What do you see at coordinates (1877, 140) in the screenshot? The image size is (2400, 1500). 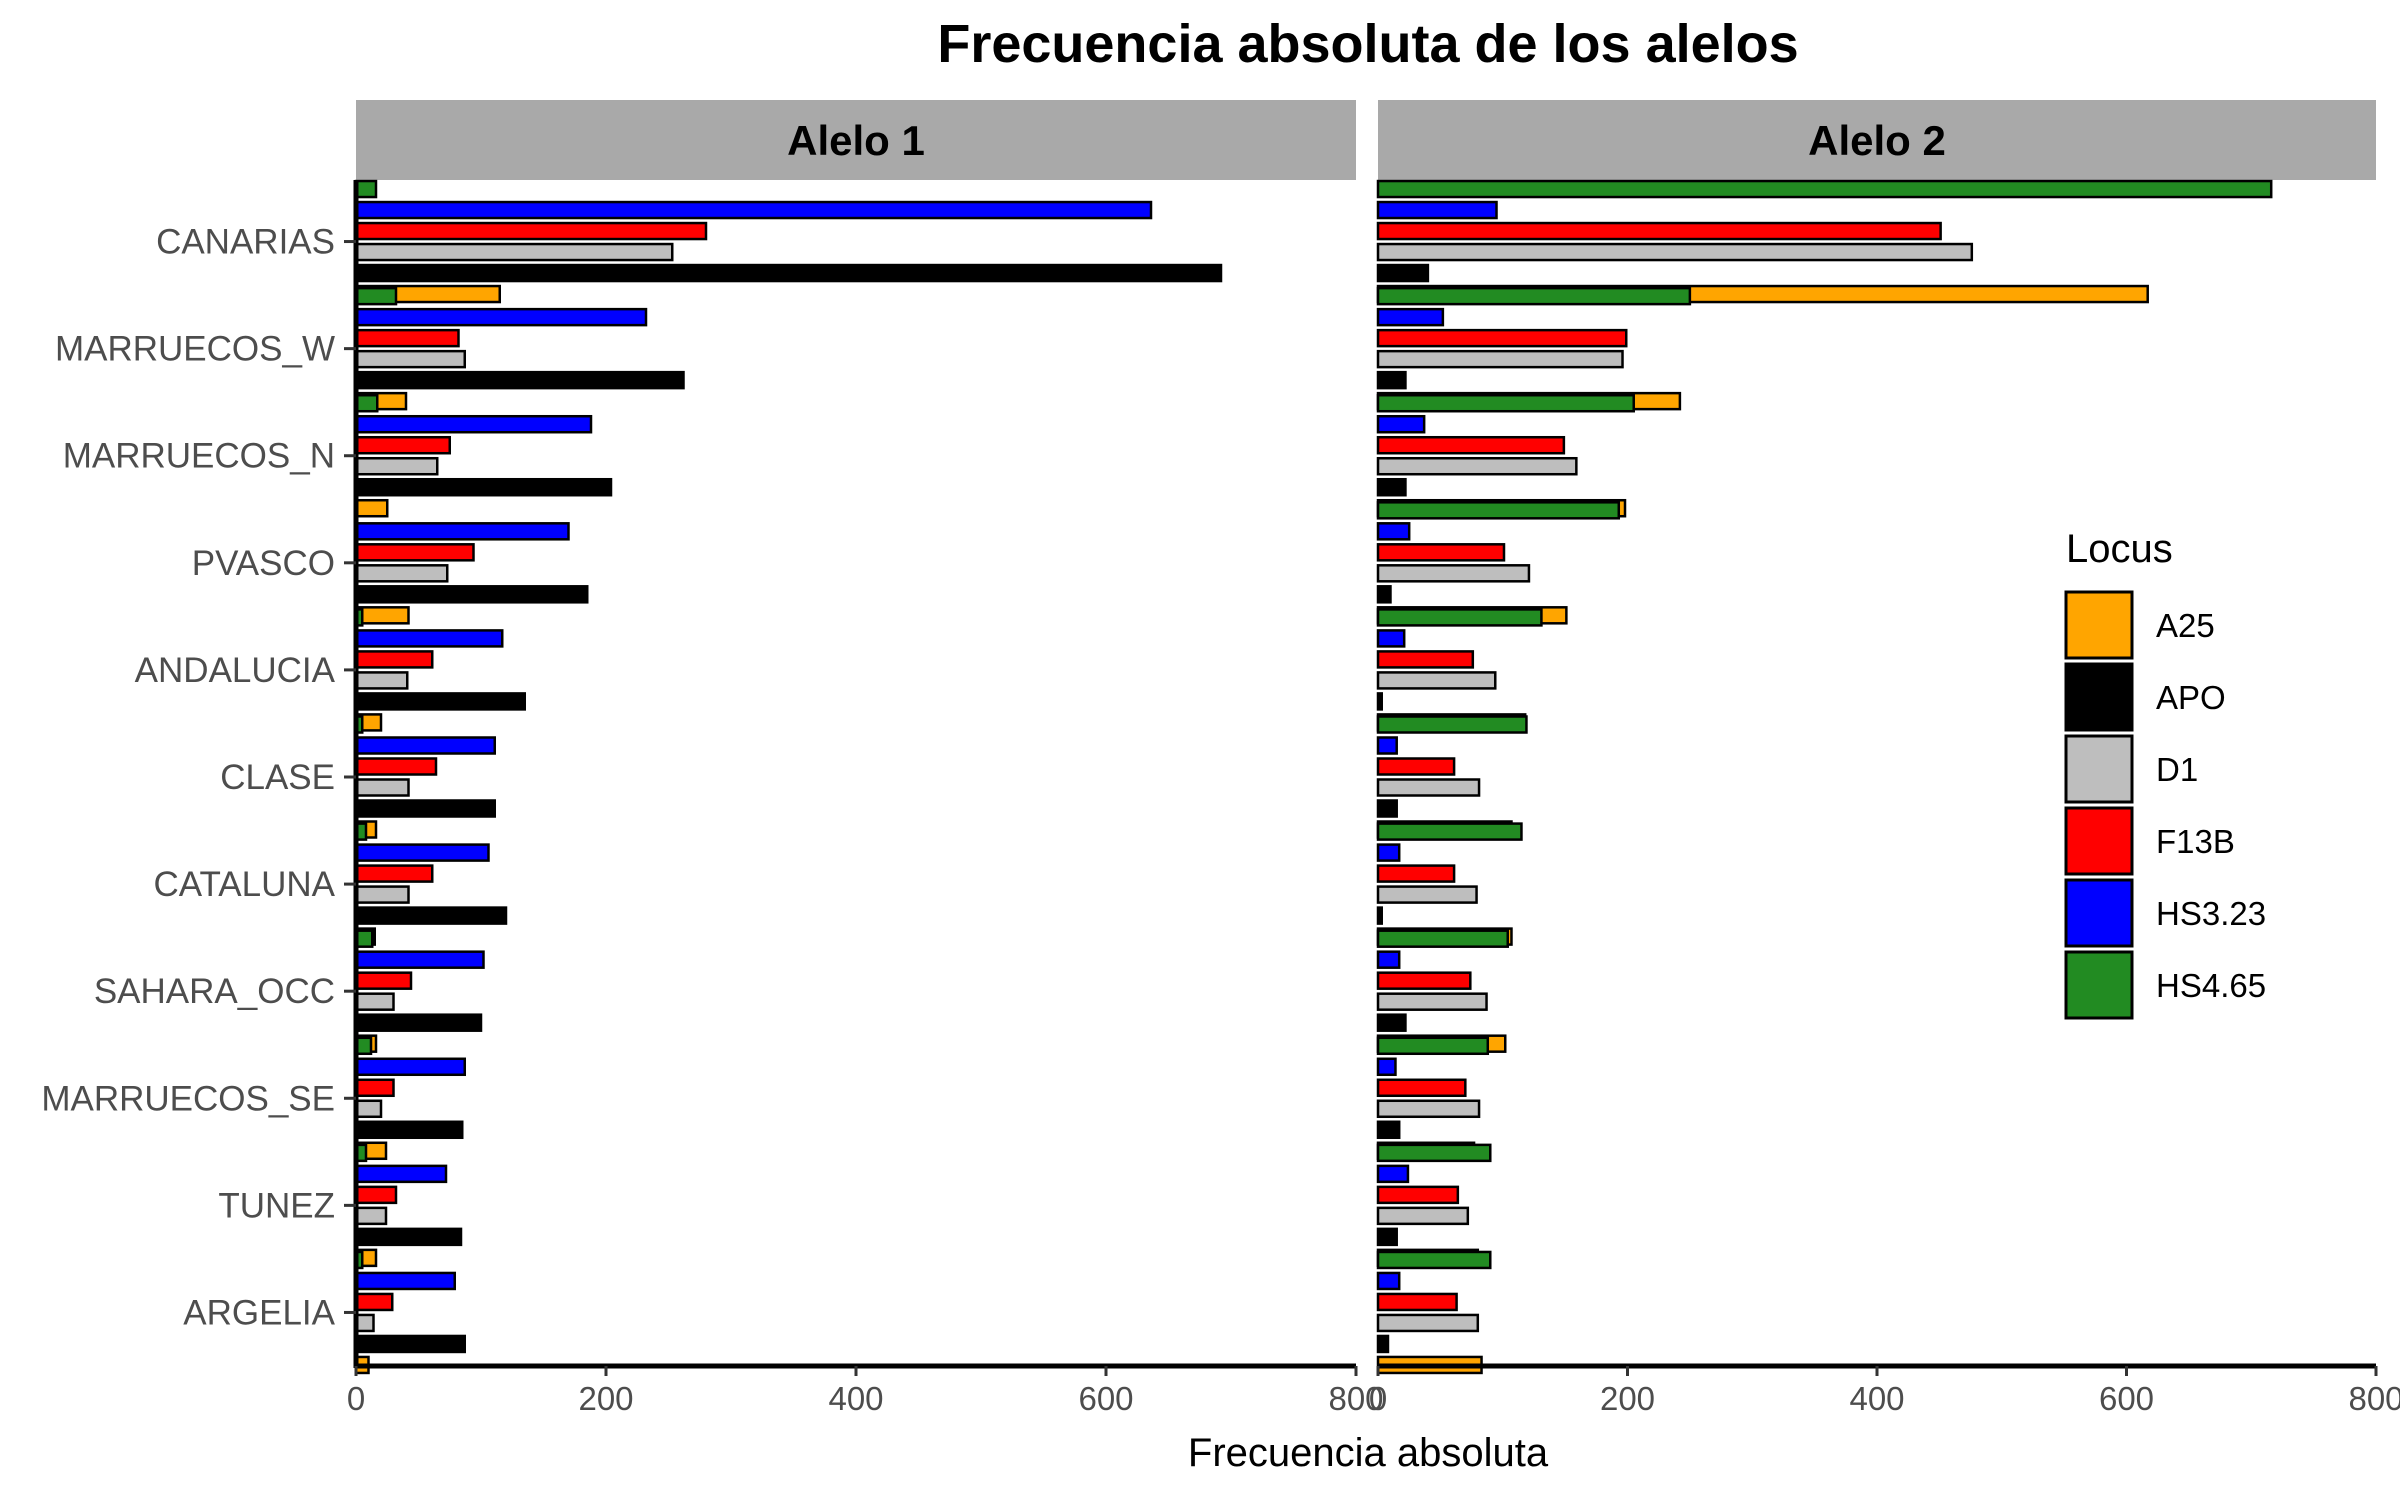 I see `facet-label: Alelo 2` at bounding box center [1877, 140].